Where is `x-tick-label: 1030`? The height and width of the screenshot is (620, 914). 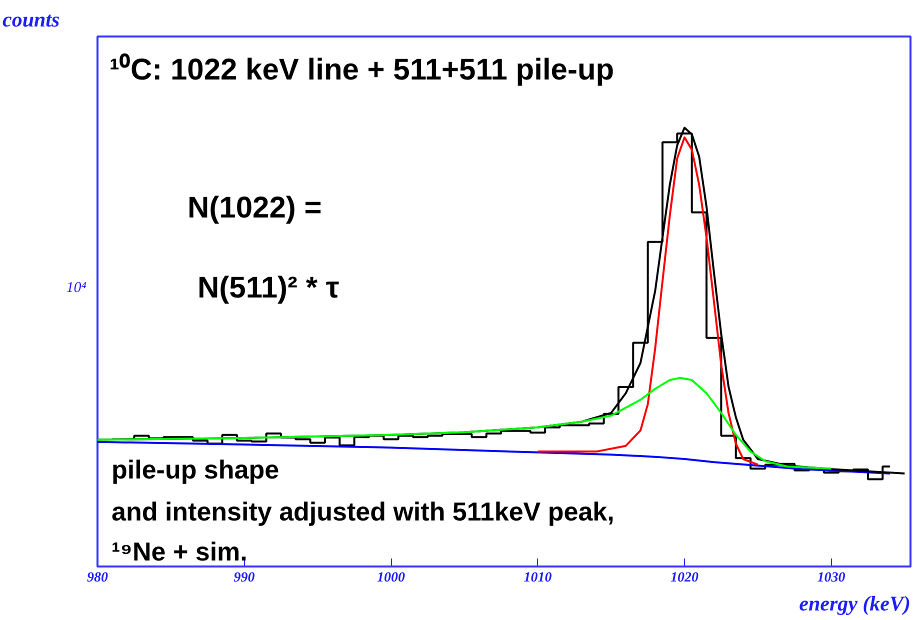 x-tick-label: 1030 is located at coordinates (831, 578).